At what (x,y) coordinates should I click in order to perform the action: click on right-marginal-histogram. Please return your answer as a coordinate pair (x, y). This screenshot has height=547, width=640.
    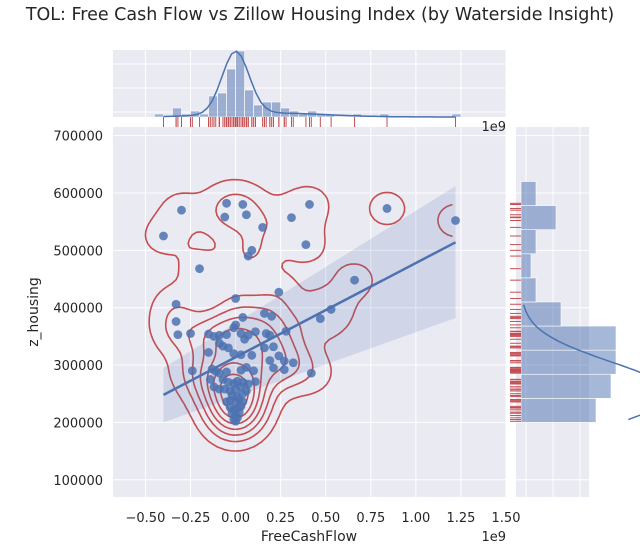
    Looking at the image, I should click on (580, 302).